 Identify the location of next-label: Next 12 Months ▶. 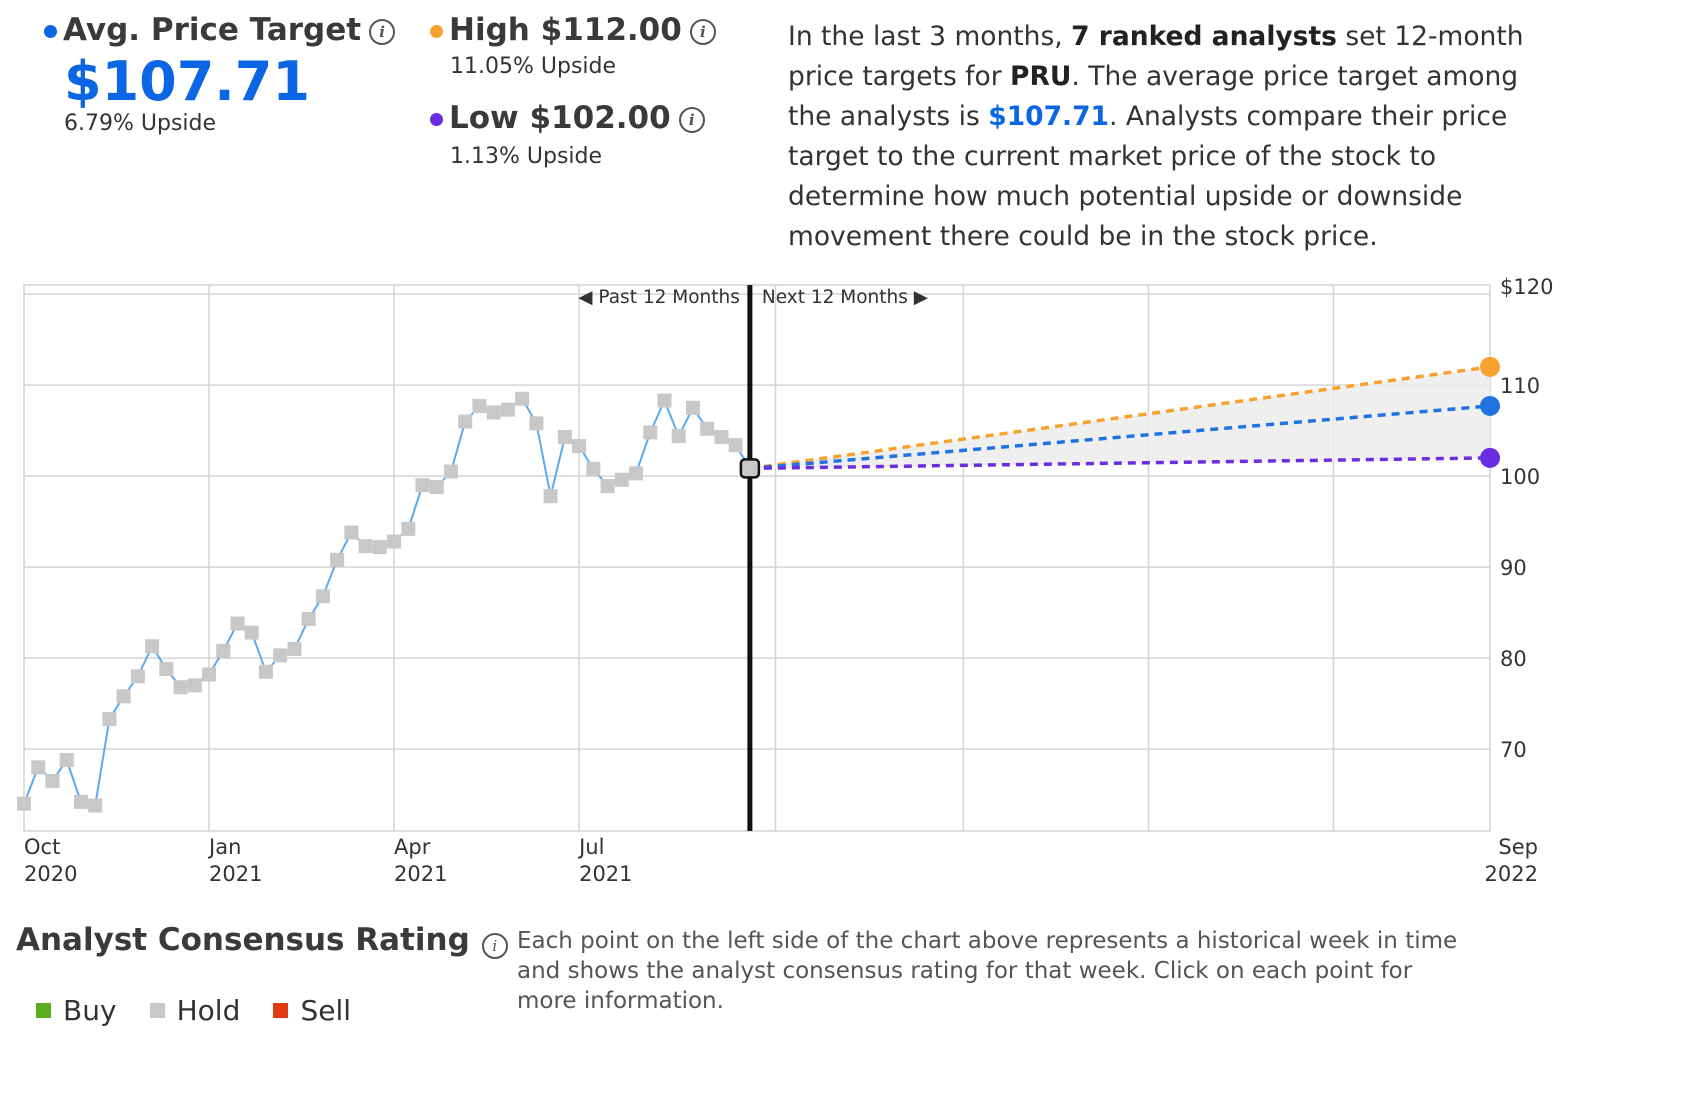
(845, 297).